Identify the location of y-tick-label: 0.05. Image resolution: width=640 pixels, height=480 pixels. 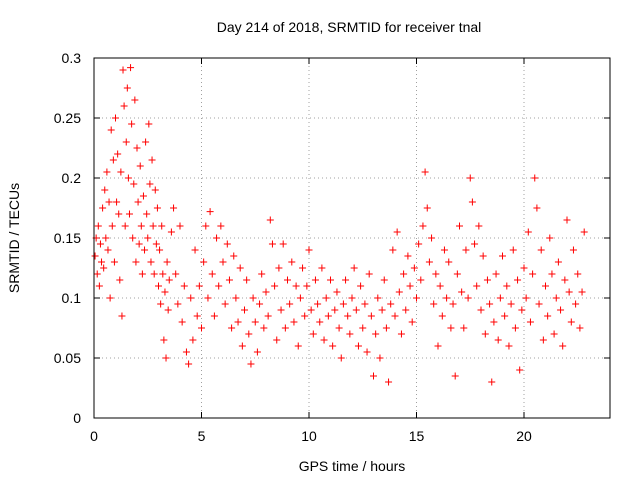
(67, 358).